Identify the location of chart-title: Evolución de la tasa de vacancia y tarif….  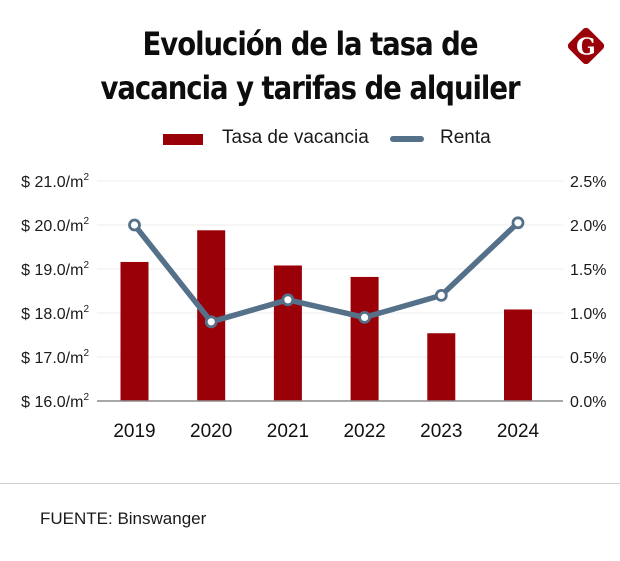
(309, 66).